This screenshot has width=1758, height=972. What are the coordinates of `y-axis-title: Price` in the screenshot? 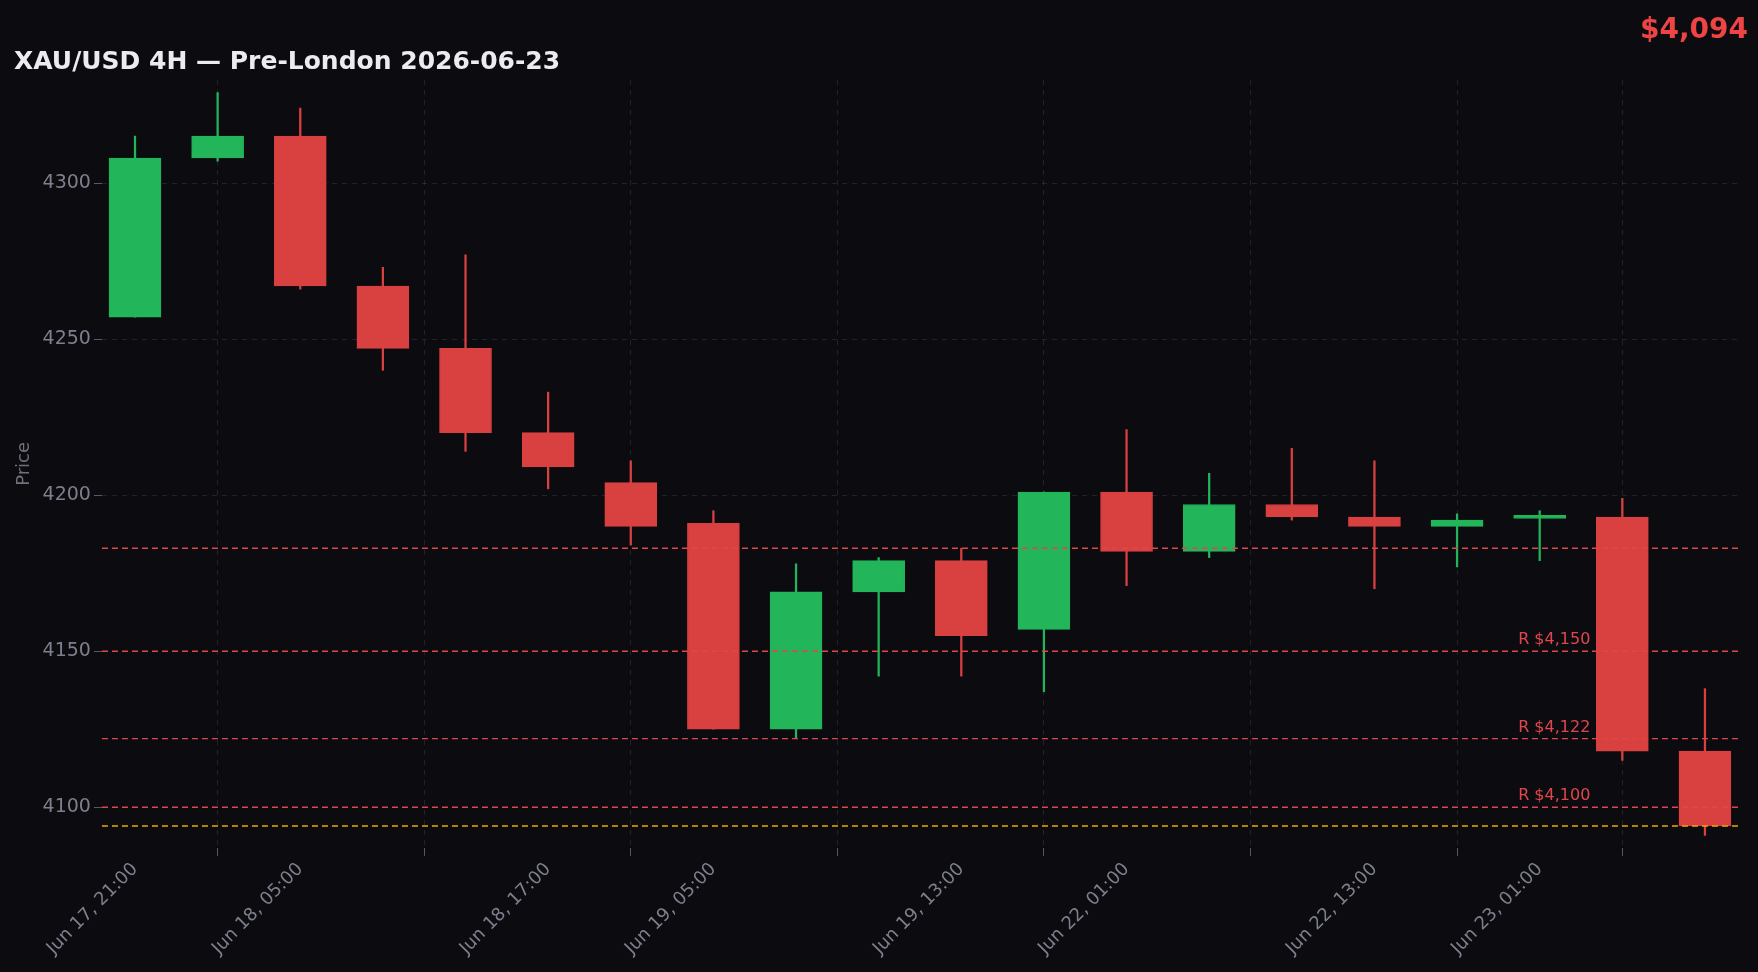 It's located at (23, 463).